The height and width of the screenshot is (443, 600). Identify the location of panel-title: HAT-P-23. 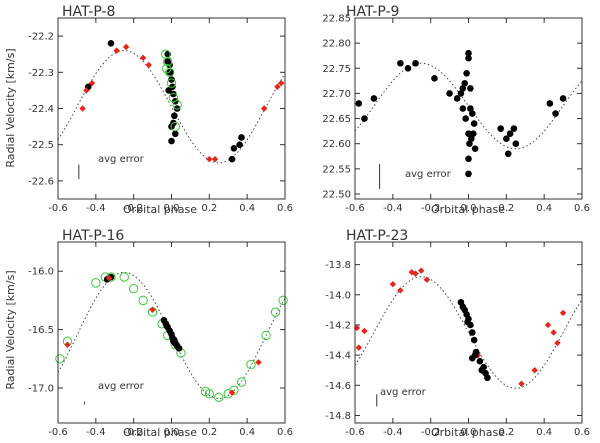
(377, 236).